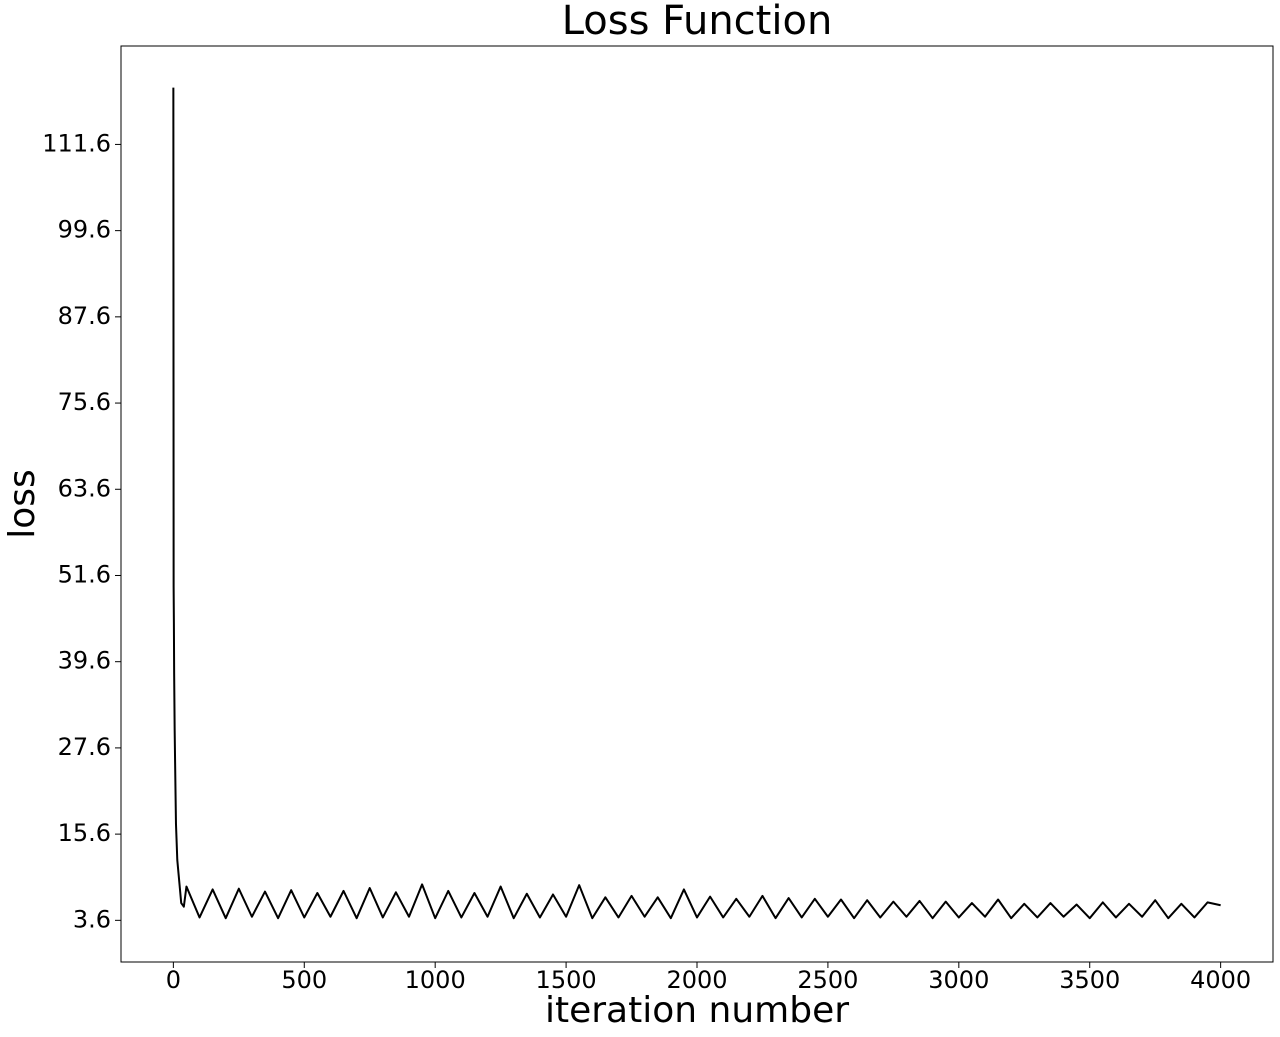 The width and height of the screenshot is (1280, 1037). What do you see at coordinates (696, 980) in the screenshot?
I see `x-tick-label: 2000` at bounding box center [696, 980].